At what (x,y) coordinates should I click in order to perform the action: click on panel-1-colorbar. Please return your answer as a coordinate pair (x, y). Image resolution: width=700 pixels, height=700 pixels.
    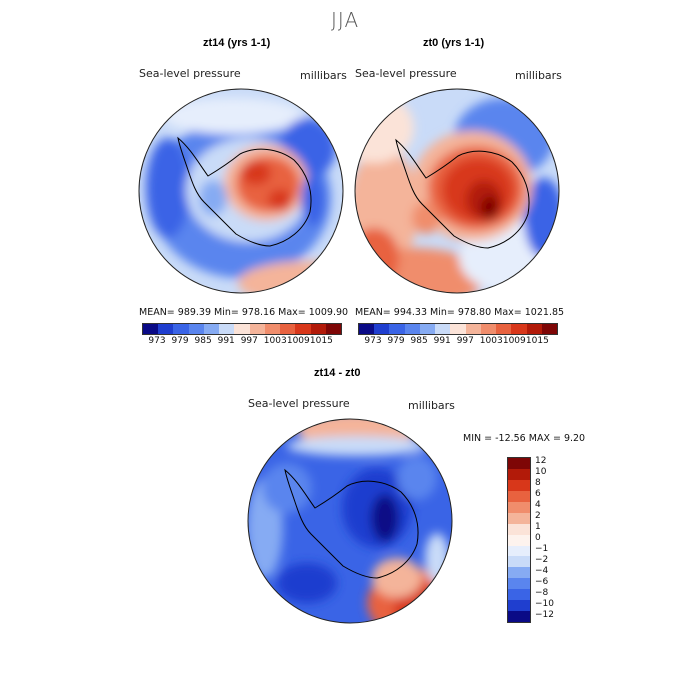
    Looking at the image, I should click on (242, 329).